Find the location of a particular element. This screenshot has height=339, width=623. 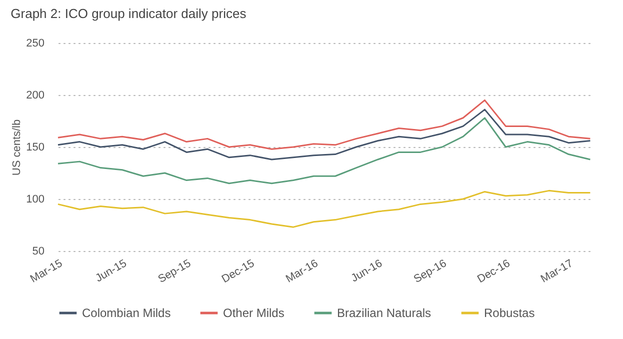

y-tick-label: 100 is located at coordinates (35, 200).